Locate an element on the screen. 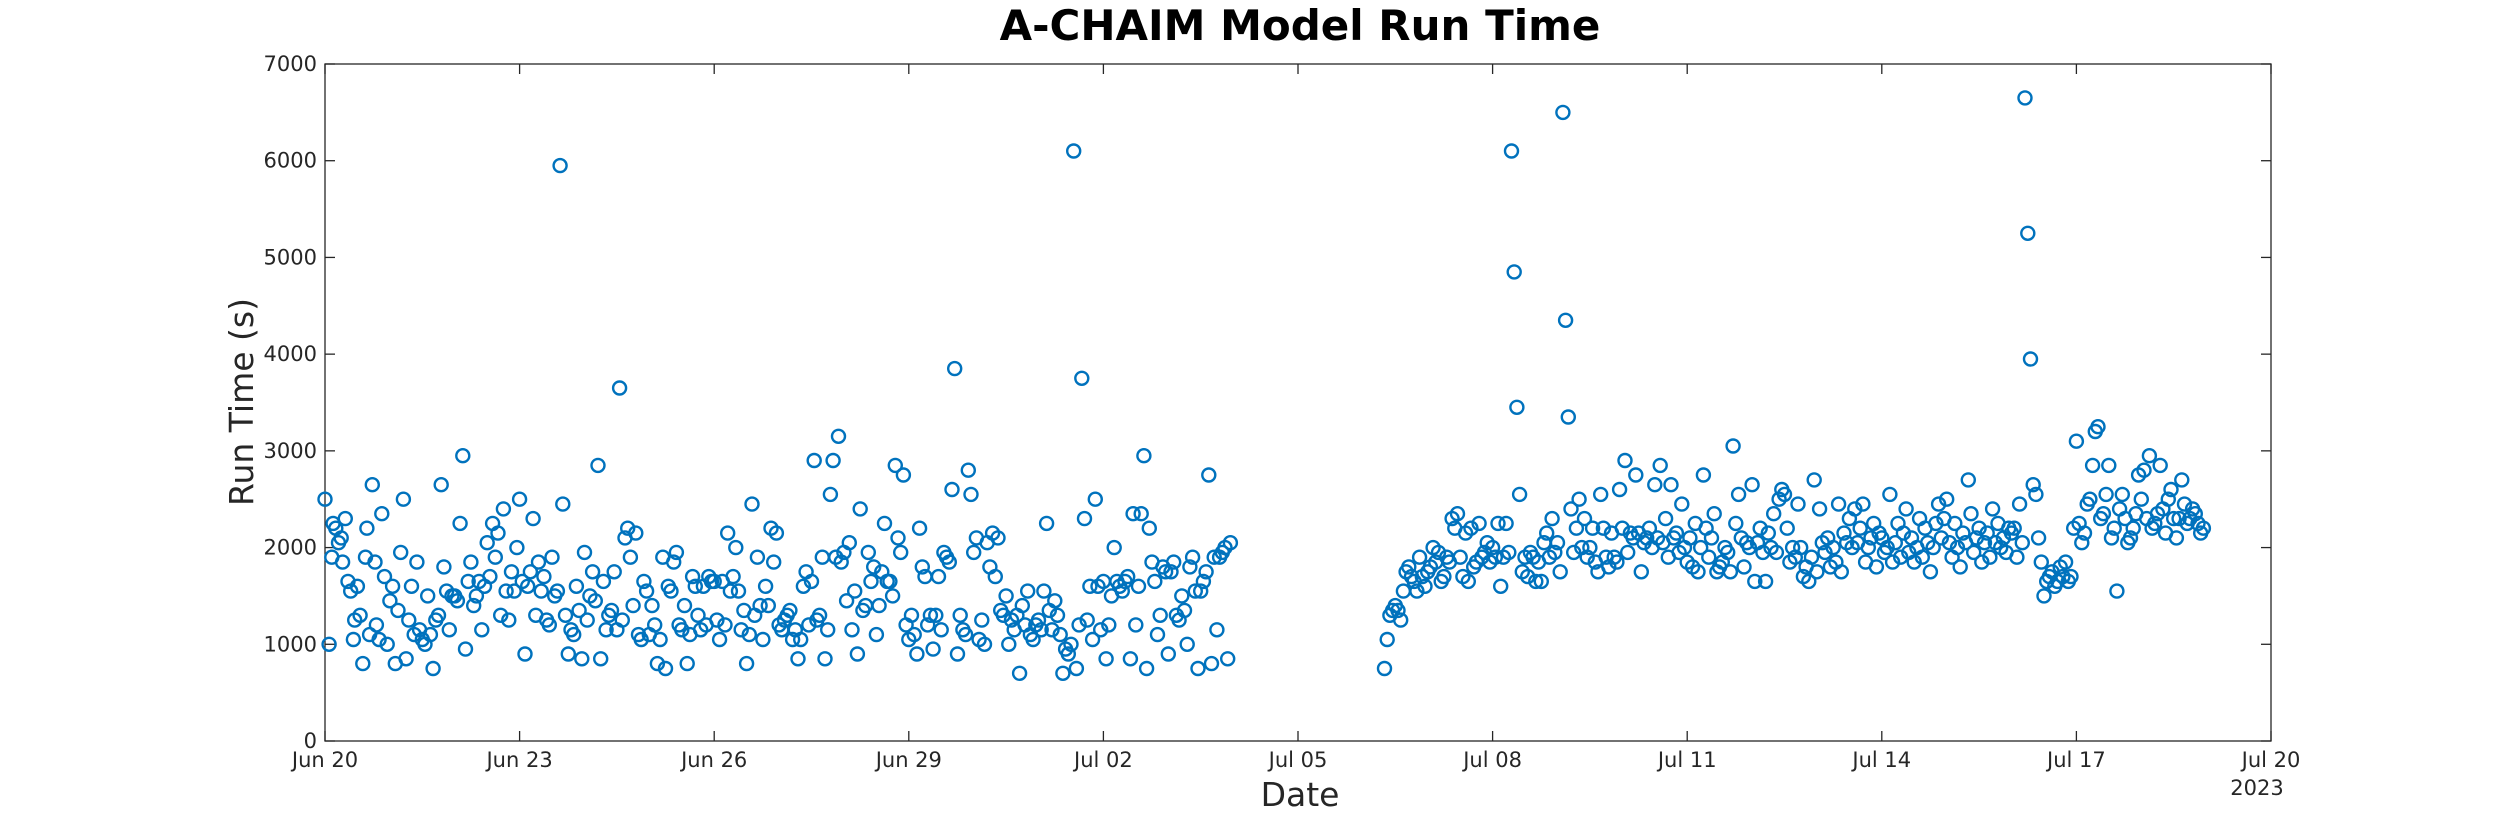 The width and height of the screenshot is (2500, 833). x-axis-year-label: 2023 is located at coordinates (2256, 788).